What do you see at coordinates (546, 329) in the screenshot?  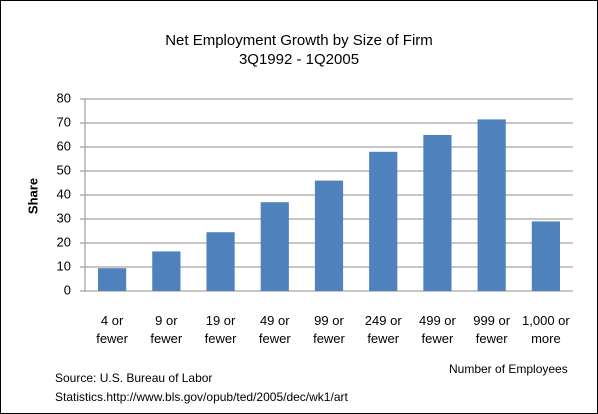 I see `x-tick-label: 1,000 or more` at bounding box center [546, 329].